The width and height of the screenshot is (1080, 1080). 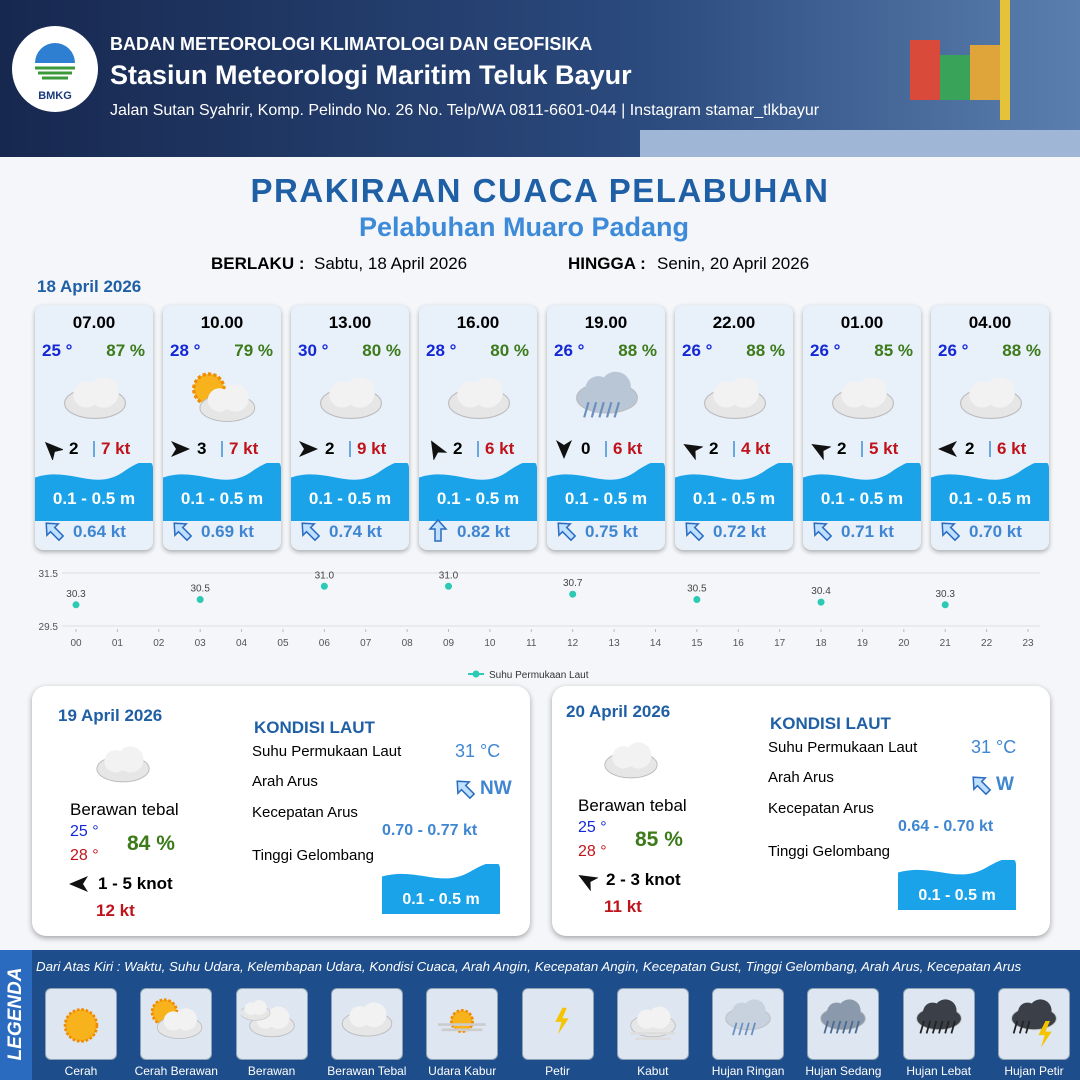 I want to click on x-tick-label: 03, so click(x=201, y=643).